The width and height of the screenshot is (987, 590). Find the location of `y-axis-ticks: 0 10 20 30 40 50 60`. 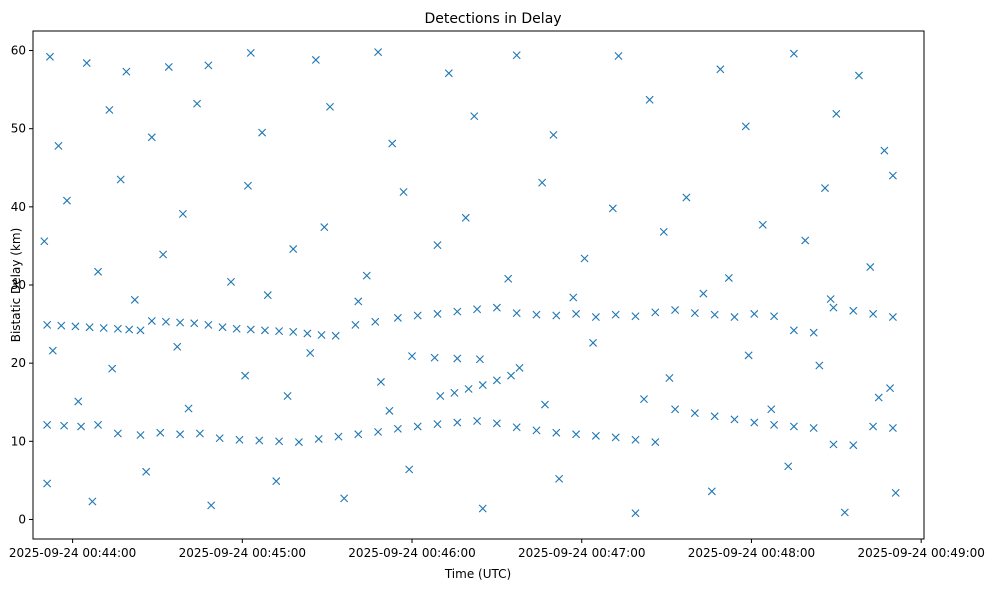

y-axis-ticks: 0 10 20 30 40 50 60 is located at coordinates (22, 285).